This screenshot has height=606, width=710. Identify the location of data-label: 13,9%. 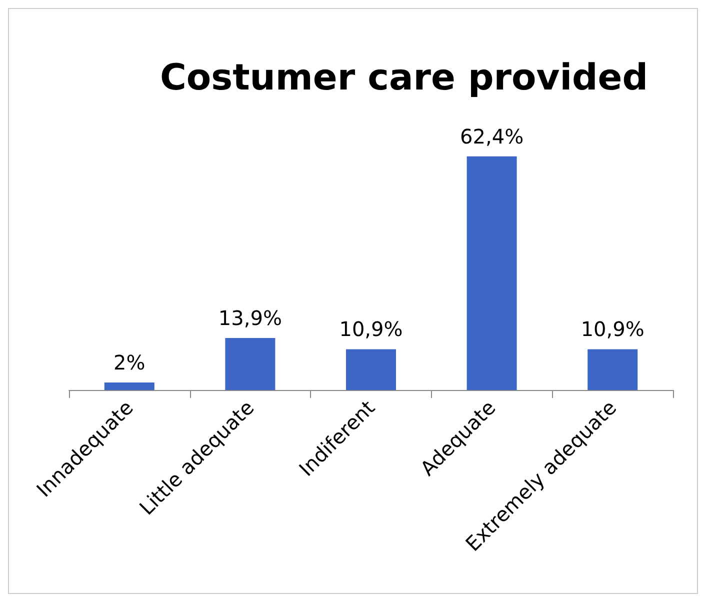
(250, 318).